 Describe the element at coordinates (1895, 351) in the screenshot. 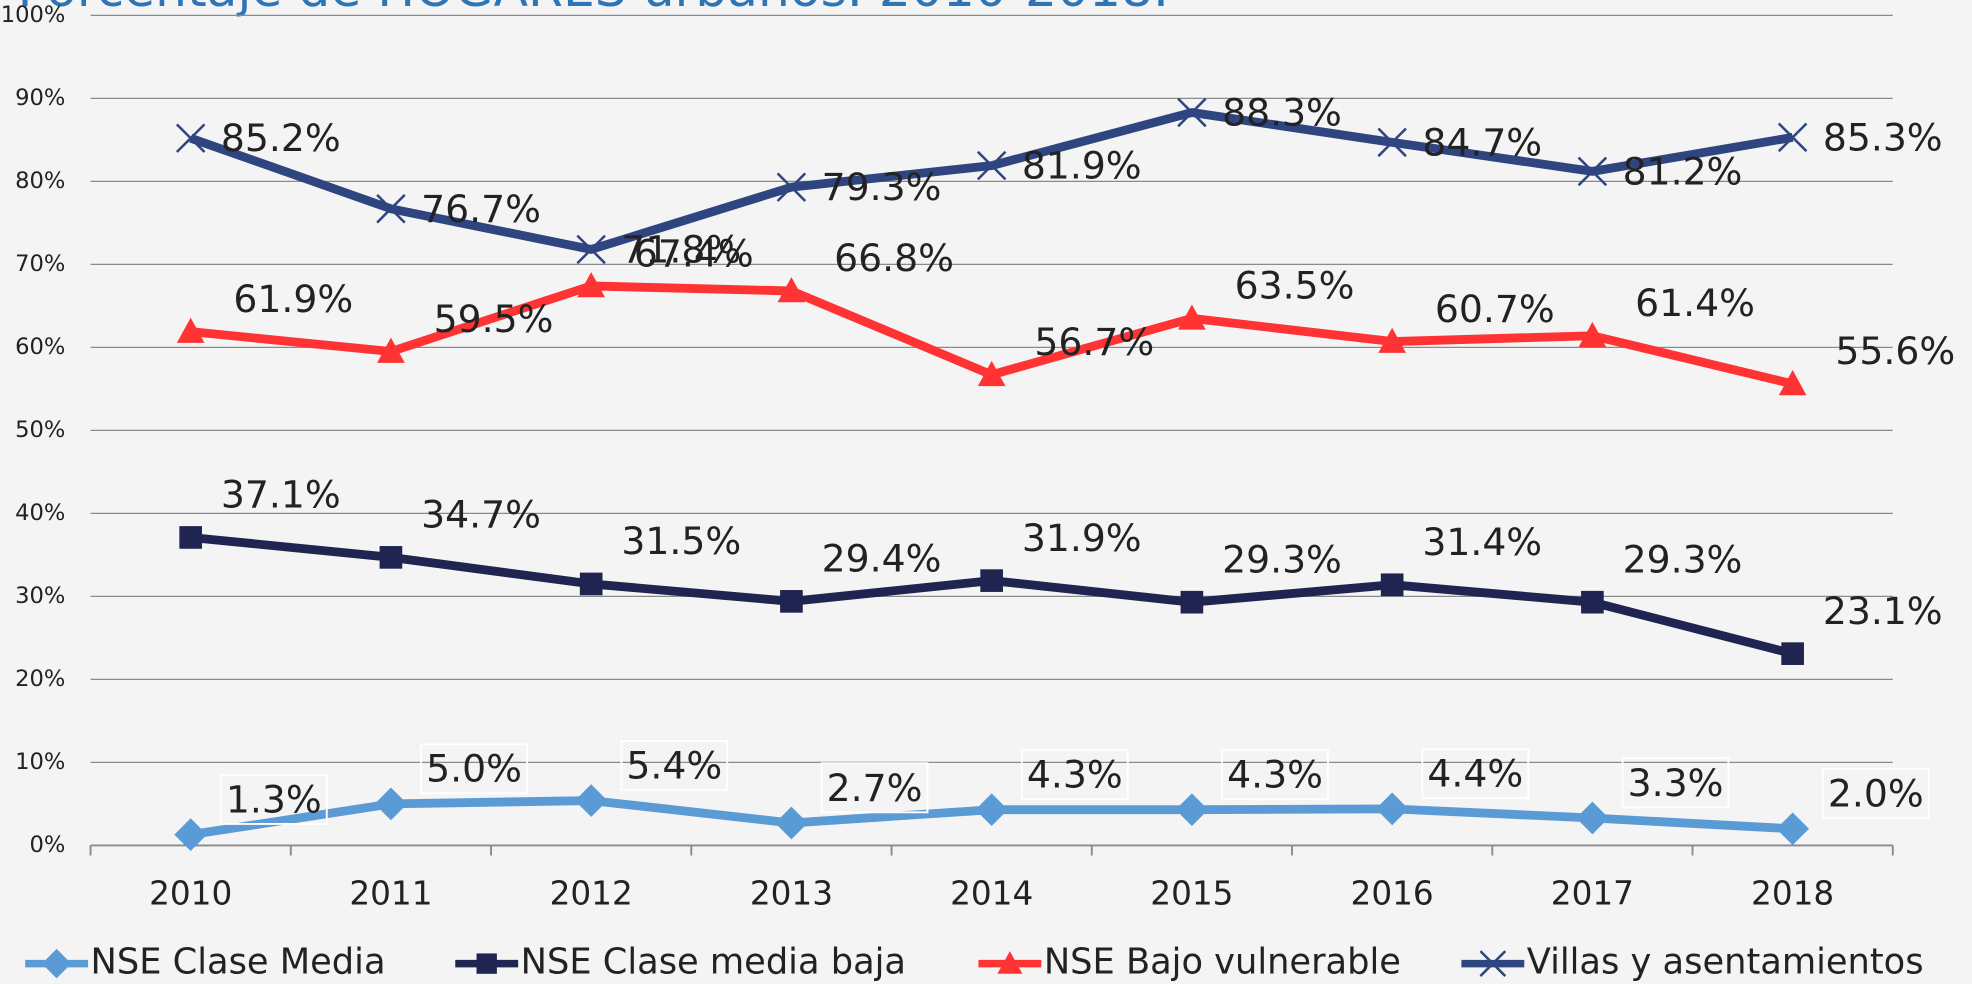

I see `data-label: 55.6%` at that location.